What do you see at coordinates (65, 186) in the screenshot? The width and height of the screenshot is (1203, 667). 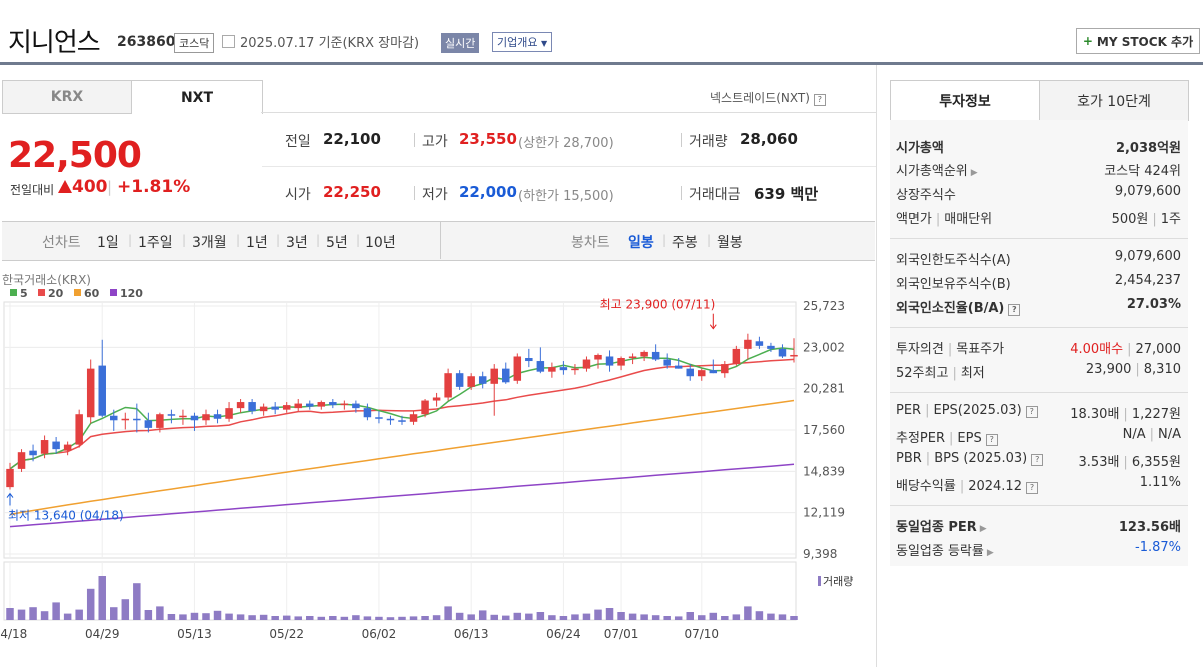 I see `triangle-up-icon` at bounding box center [65, 186].